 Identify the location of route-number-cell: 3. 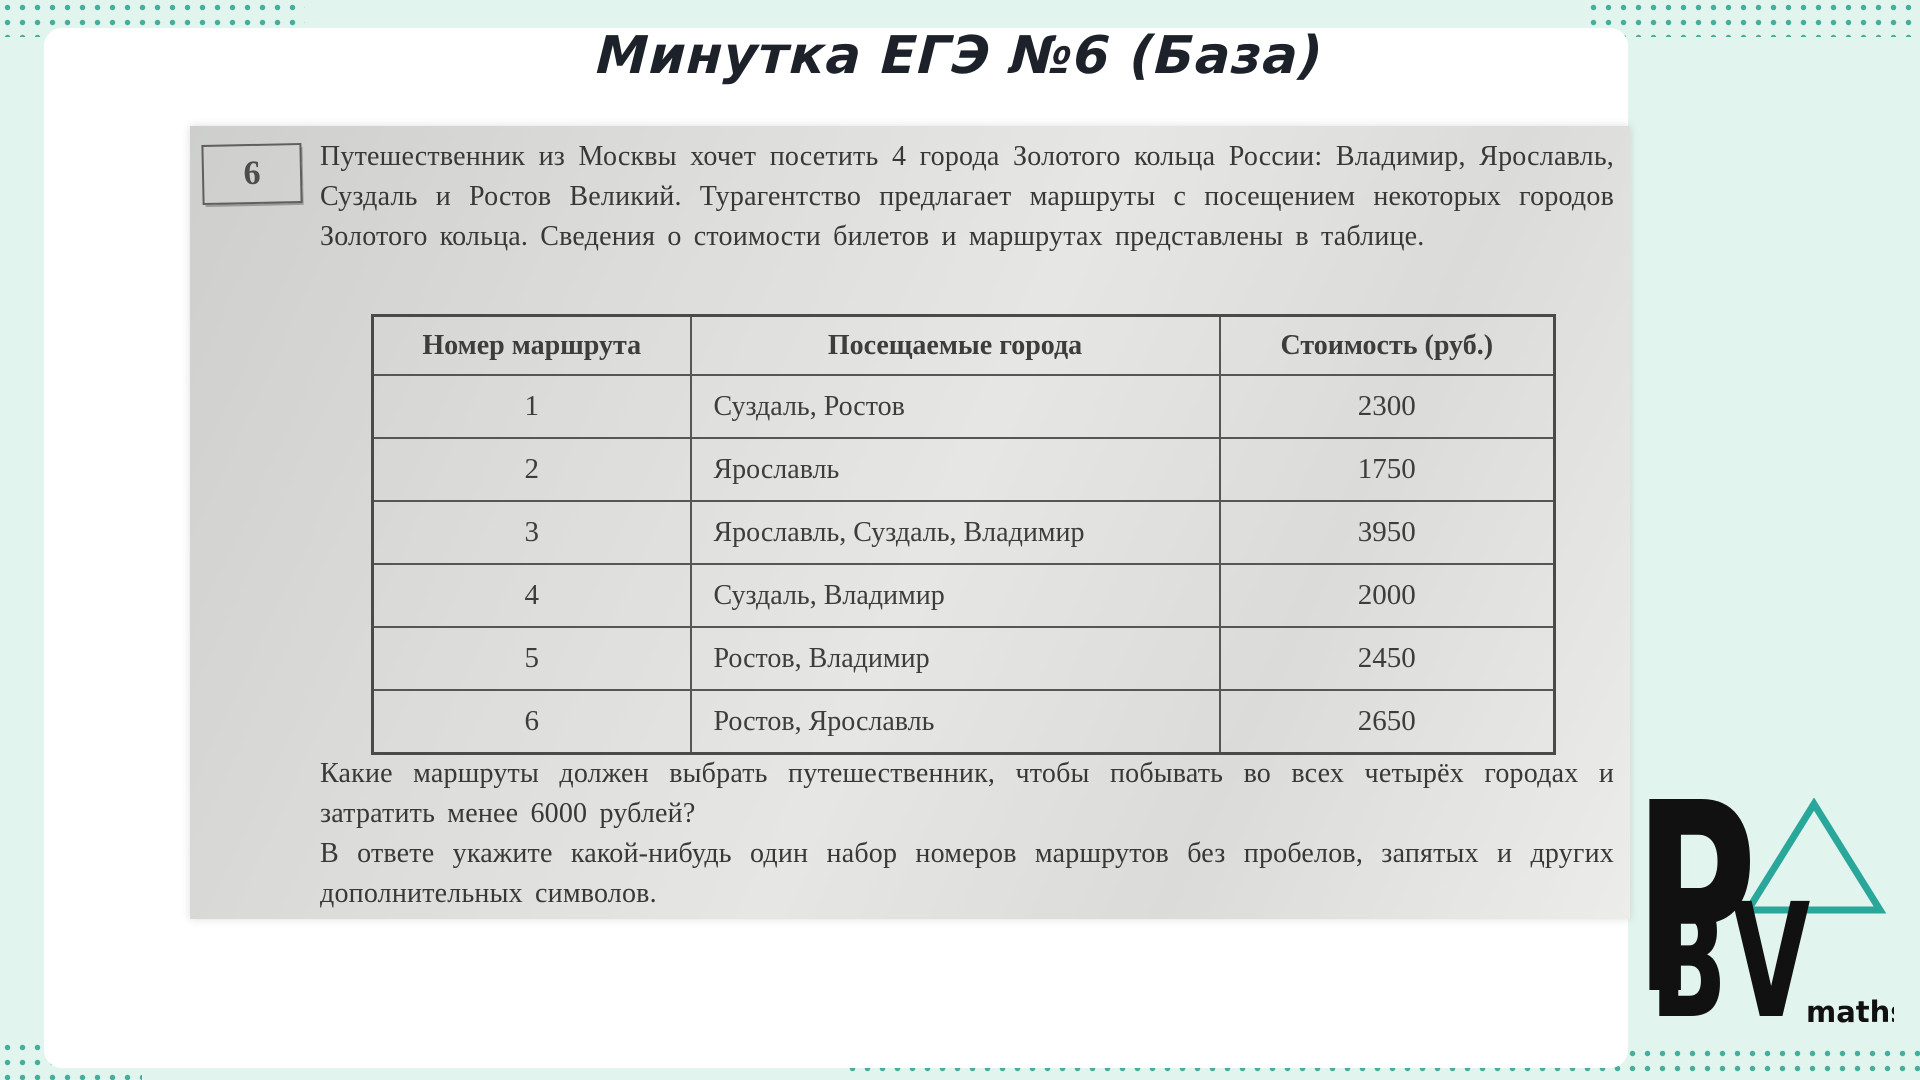
(531, 532).